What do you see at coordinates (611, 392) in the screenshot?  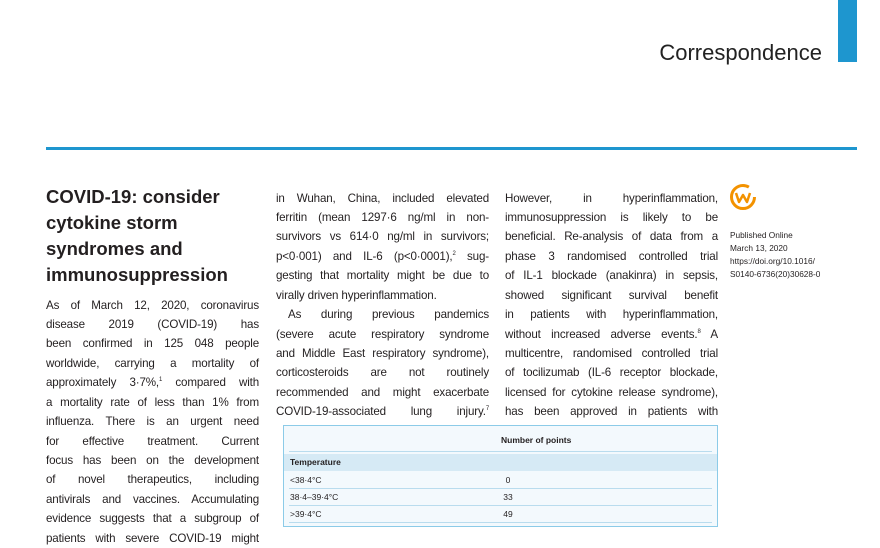 I see `text-line: licensed for cytokine release syndrome),` at bounding box center [611, 392].